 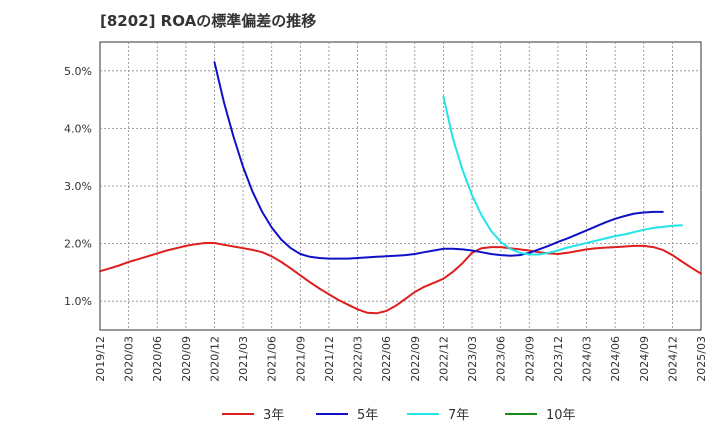 I want to click on x-tick-label: 2024/06, so click(x=615, y=359).